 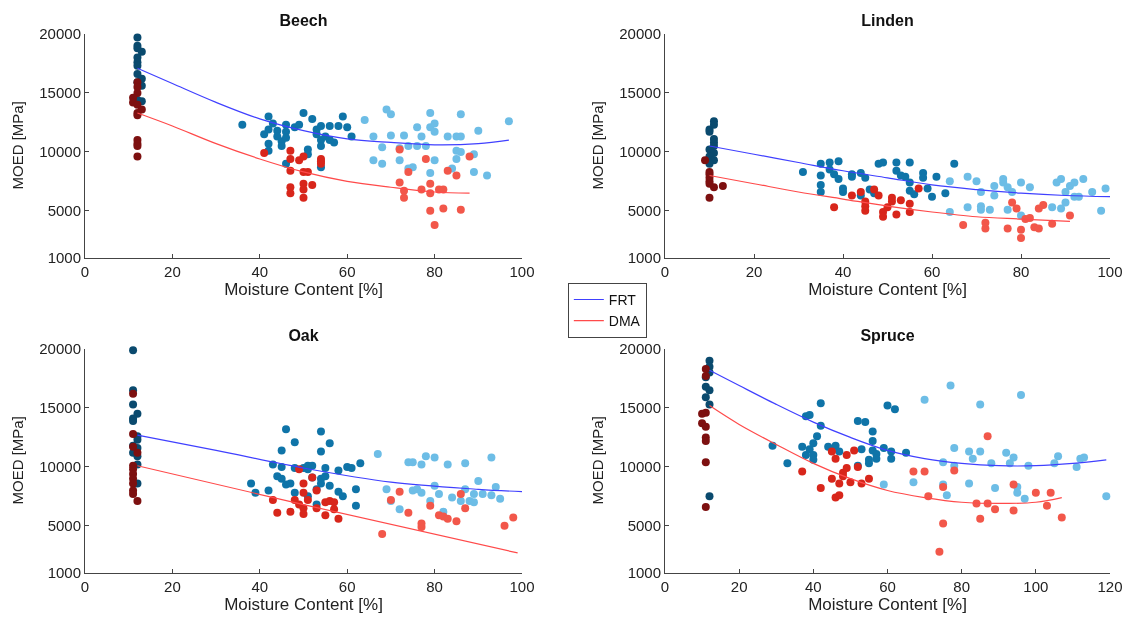 What do you see at coordinates (887, 335) in the screenshot?
I see `chart-title: Spruce` at bounding box center [887, 335].